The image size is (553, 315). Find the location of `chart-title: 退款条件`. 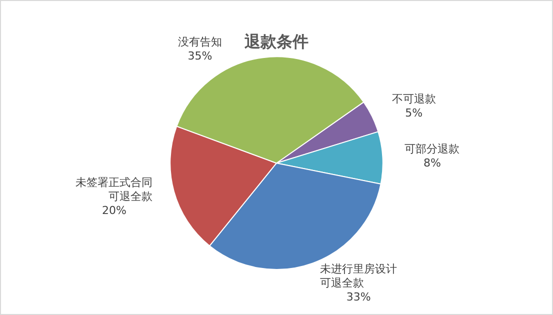

chart-title: 退款条件 is located at coordinates (276, 41).